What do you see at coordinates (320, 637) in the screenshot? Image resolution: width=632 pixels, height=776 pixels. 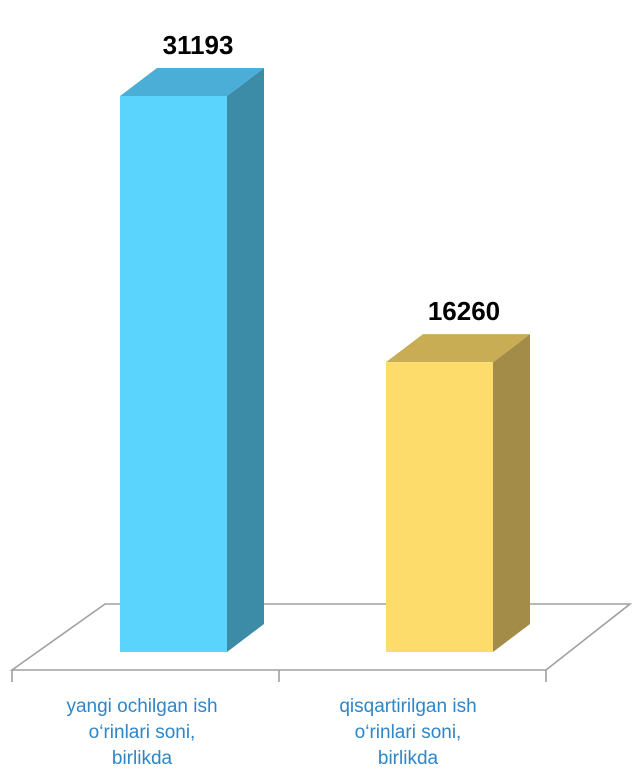 I see `floor-plane` at bounding box center [320, 637].